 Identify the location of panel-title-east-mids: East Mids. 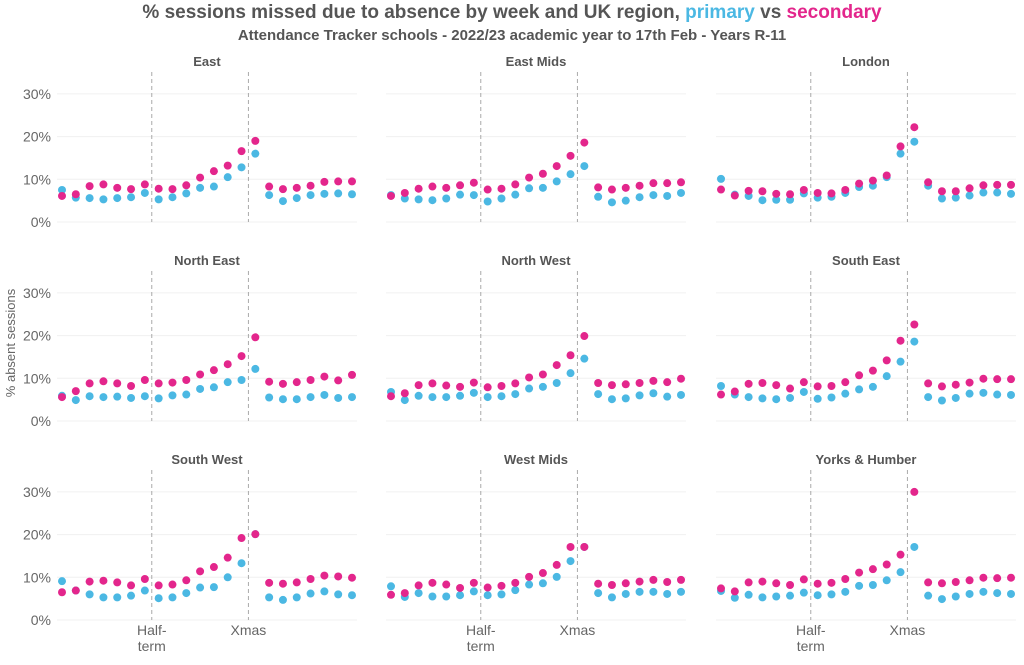
(536, 61).